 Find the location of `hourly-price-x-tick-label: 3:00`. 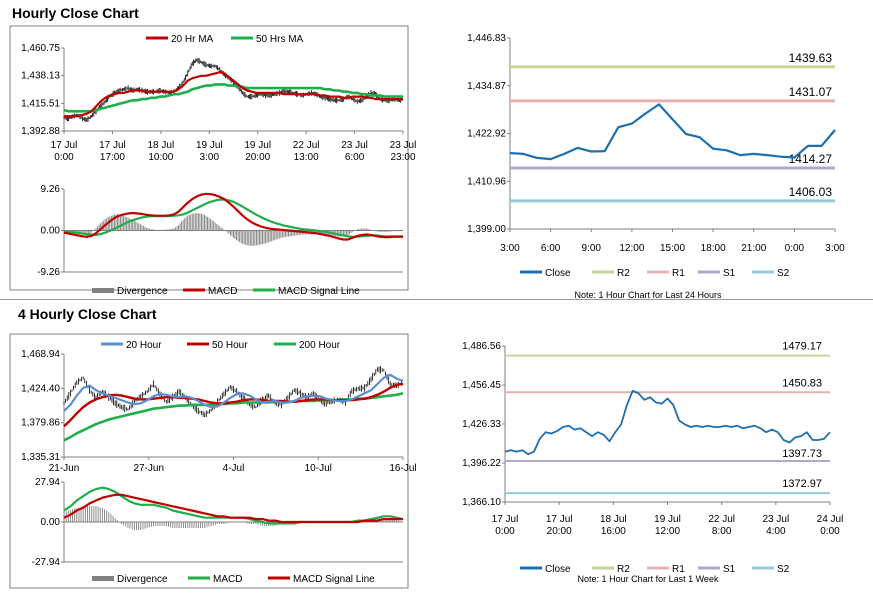

hourly-price-x-tick-label: 3:00 is located at coordinates (210, 157).